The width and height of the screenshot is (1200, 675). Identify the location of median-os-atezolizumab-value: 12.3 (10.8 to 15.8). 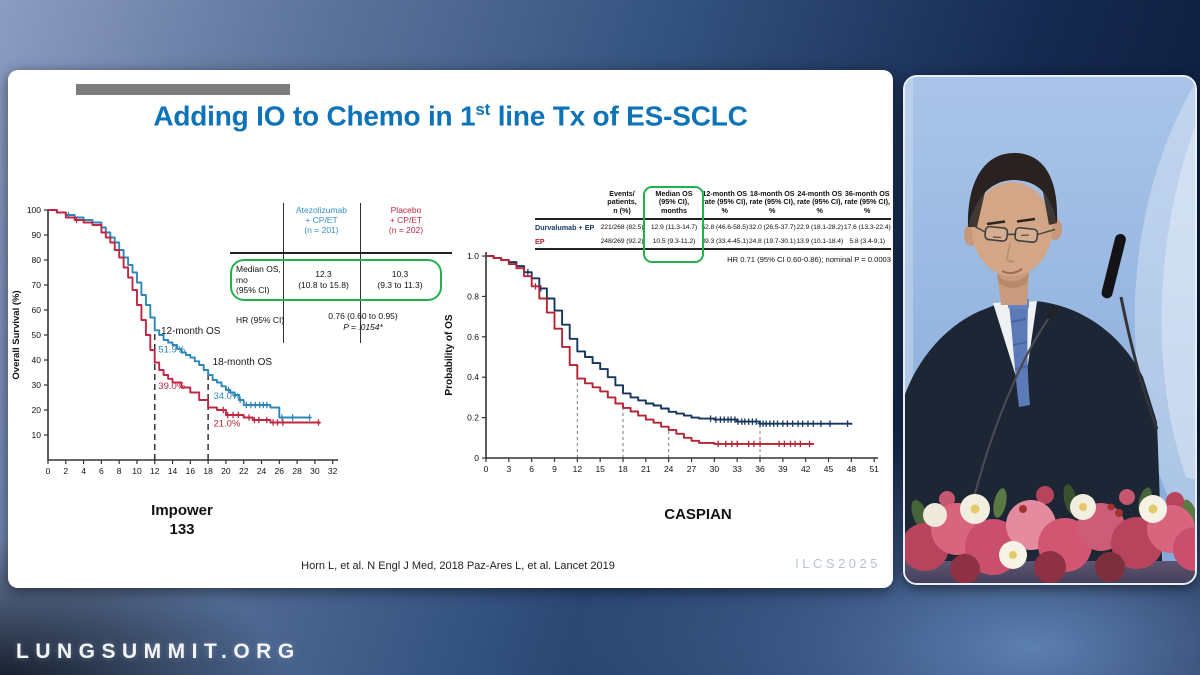
(323, 279).